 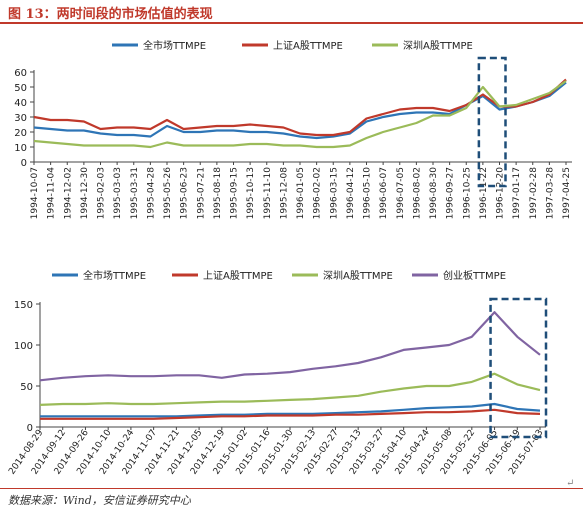 I want to click on bottom-y-tick-label-3: 150, so click(x=23, y=305).